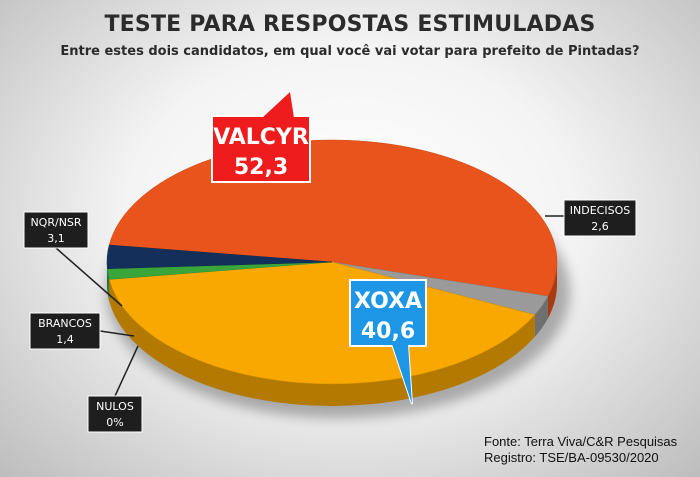 The image size is (700, 477). What do you see at coordinates (402, 374) in the screenshot?
I see `xoxa-callout-pointer-fill` at bounding box center [402, 374].